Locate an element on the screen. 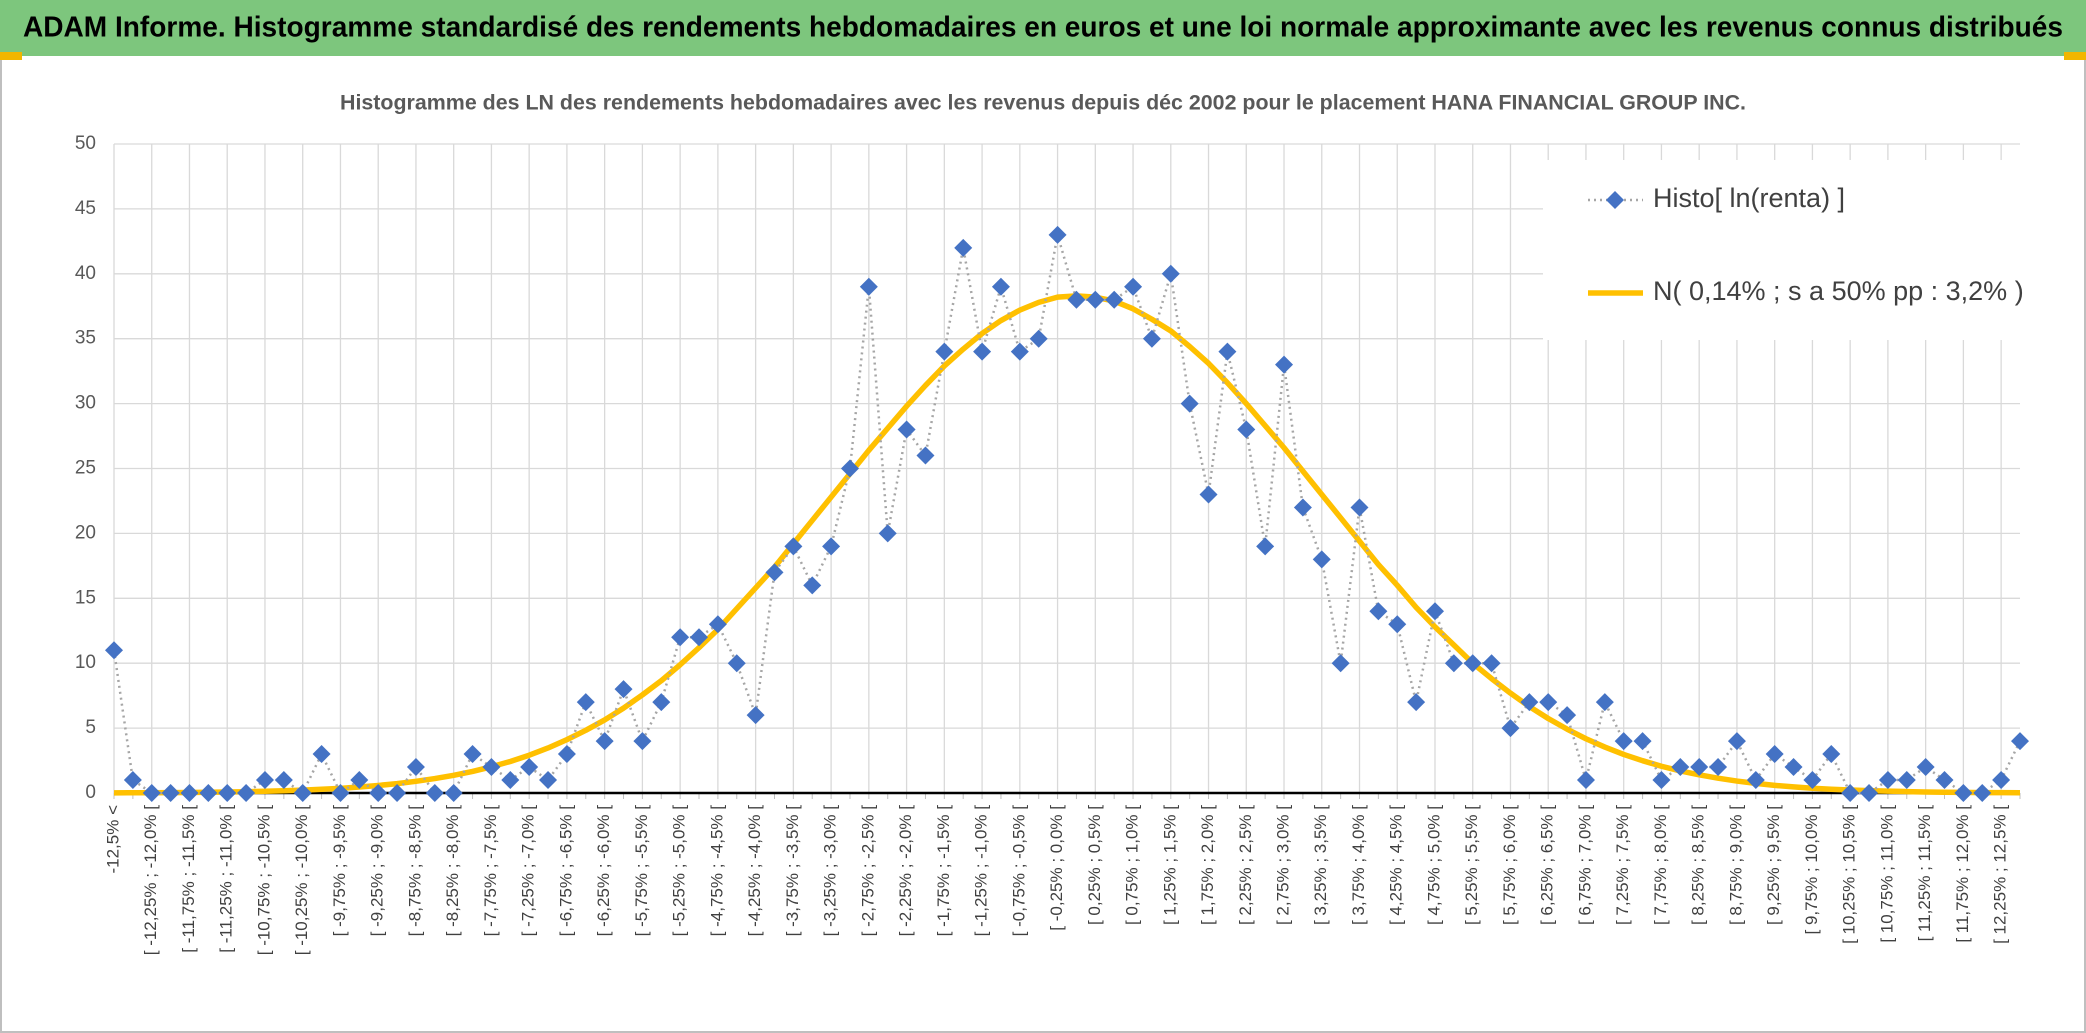  x-tick-label: [ 8,75% ; 9,0% [ is located at coordinates (1735, 865).